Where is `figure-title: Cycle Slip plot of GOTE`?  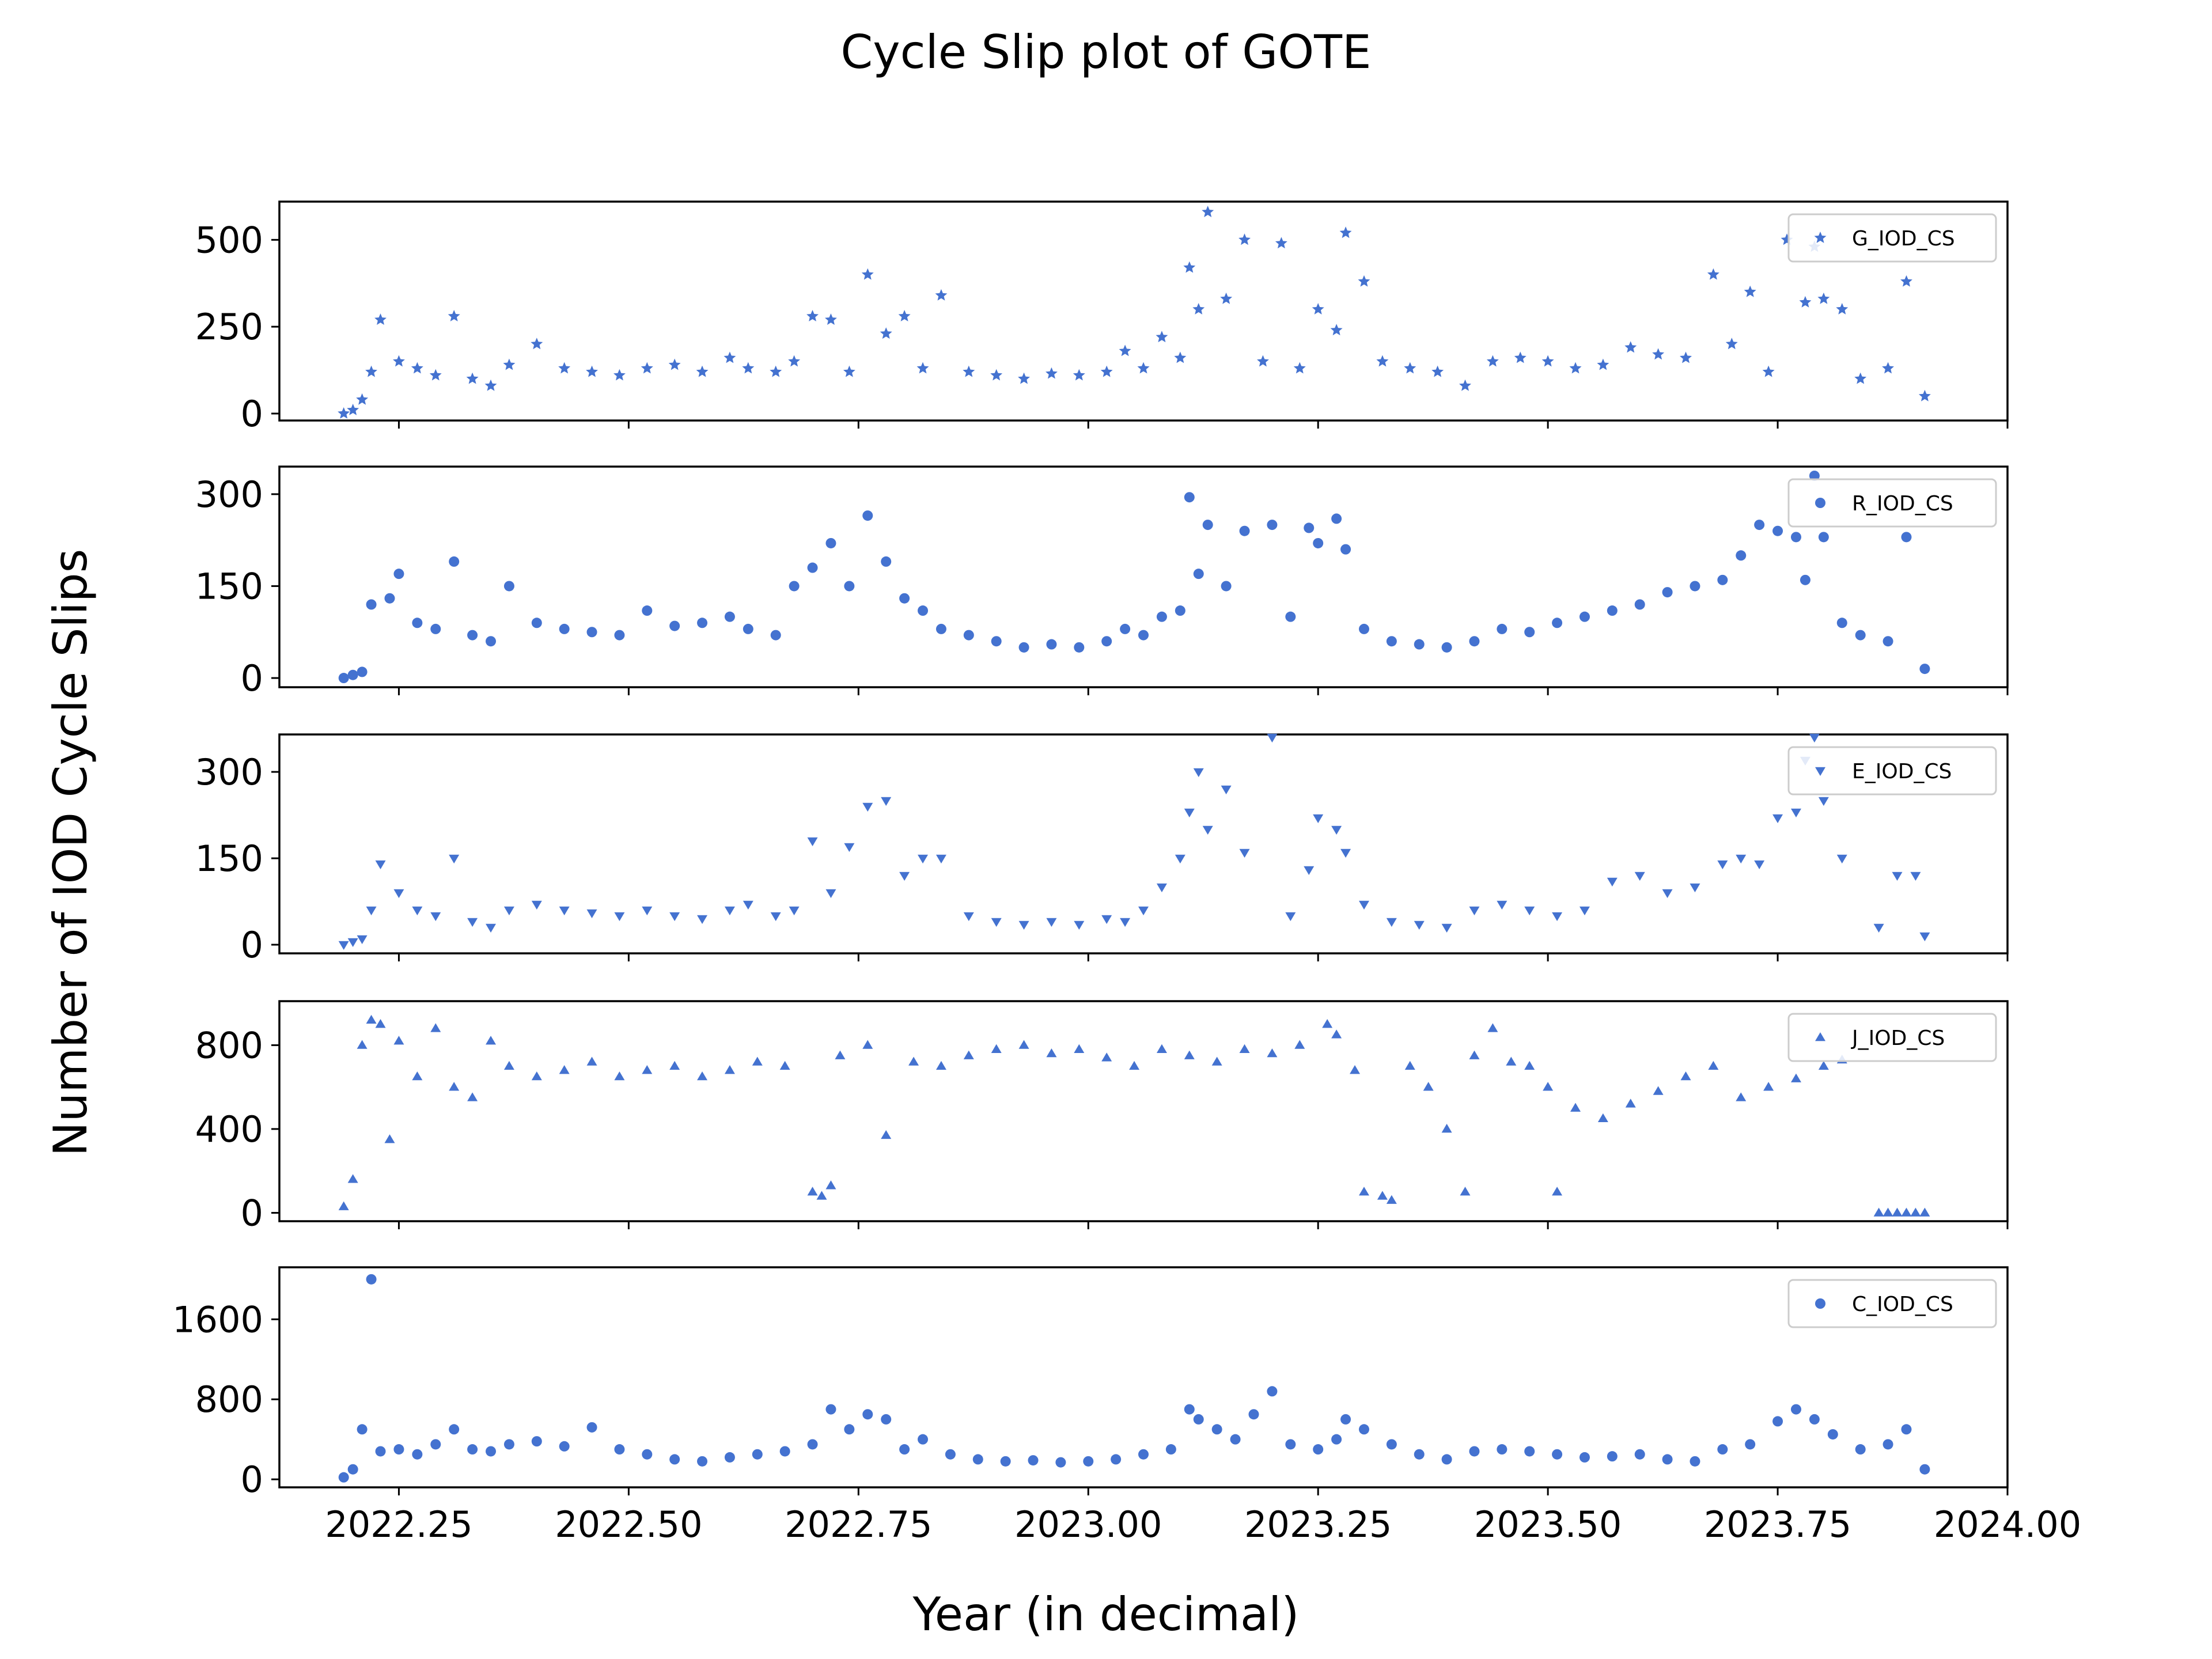 figure-title: Cycle Slip plot of GOTE is located at coordinates (1105, 52).